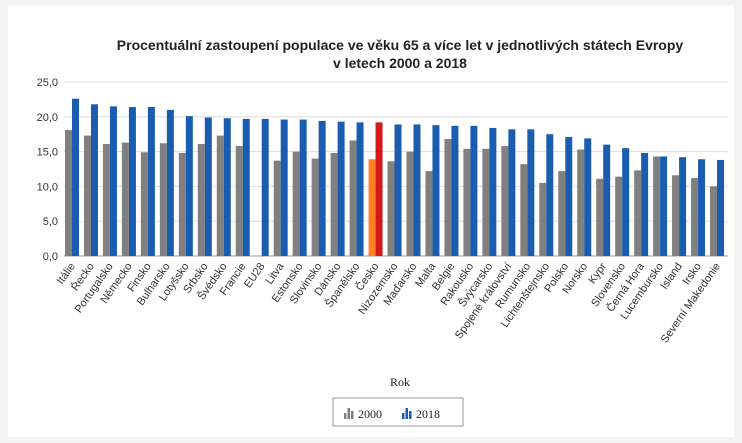  Describe the element at coordinates (400, 63) in the screenshot. I see `chart-subtitle: v letech 2000 a 2018` at that location.